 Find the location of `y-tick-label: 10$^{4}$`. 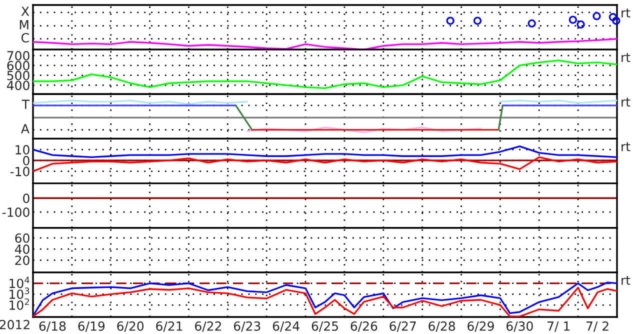

y-tick-label: 10$^{4}$ is located at coordinates (20, 282).